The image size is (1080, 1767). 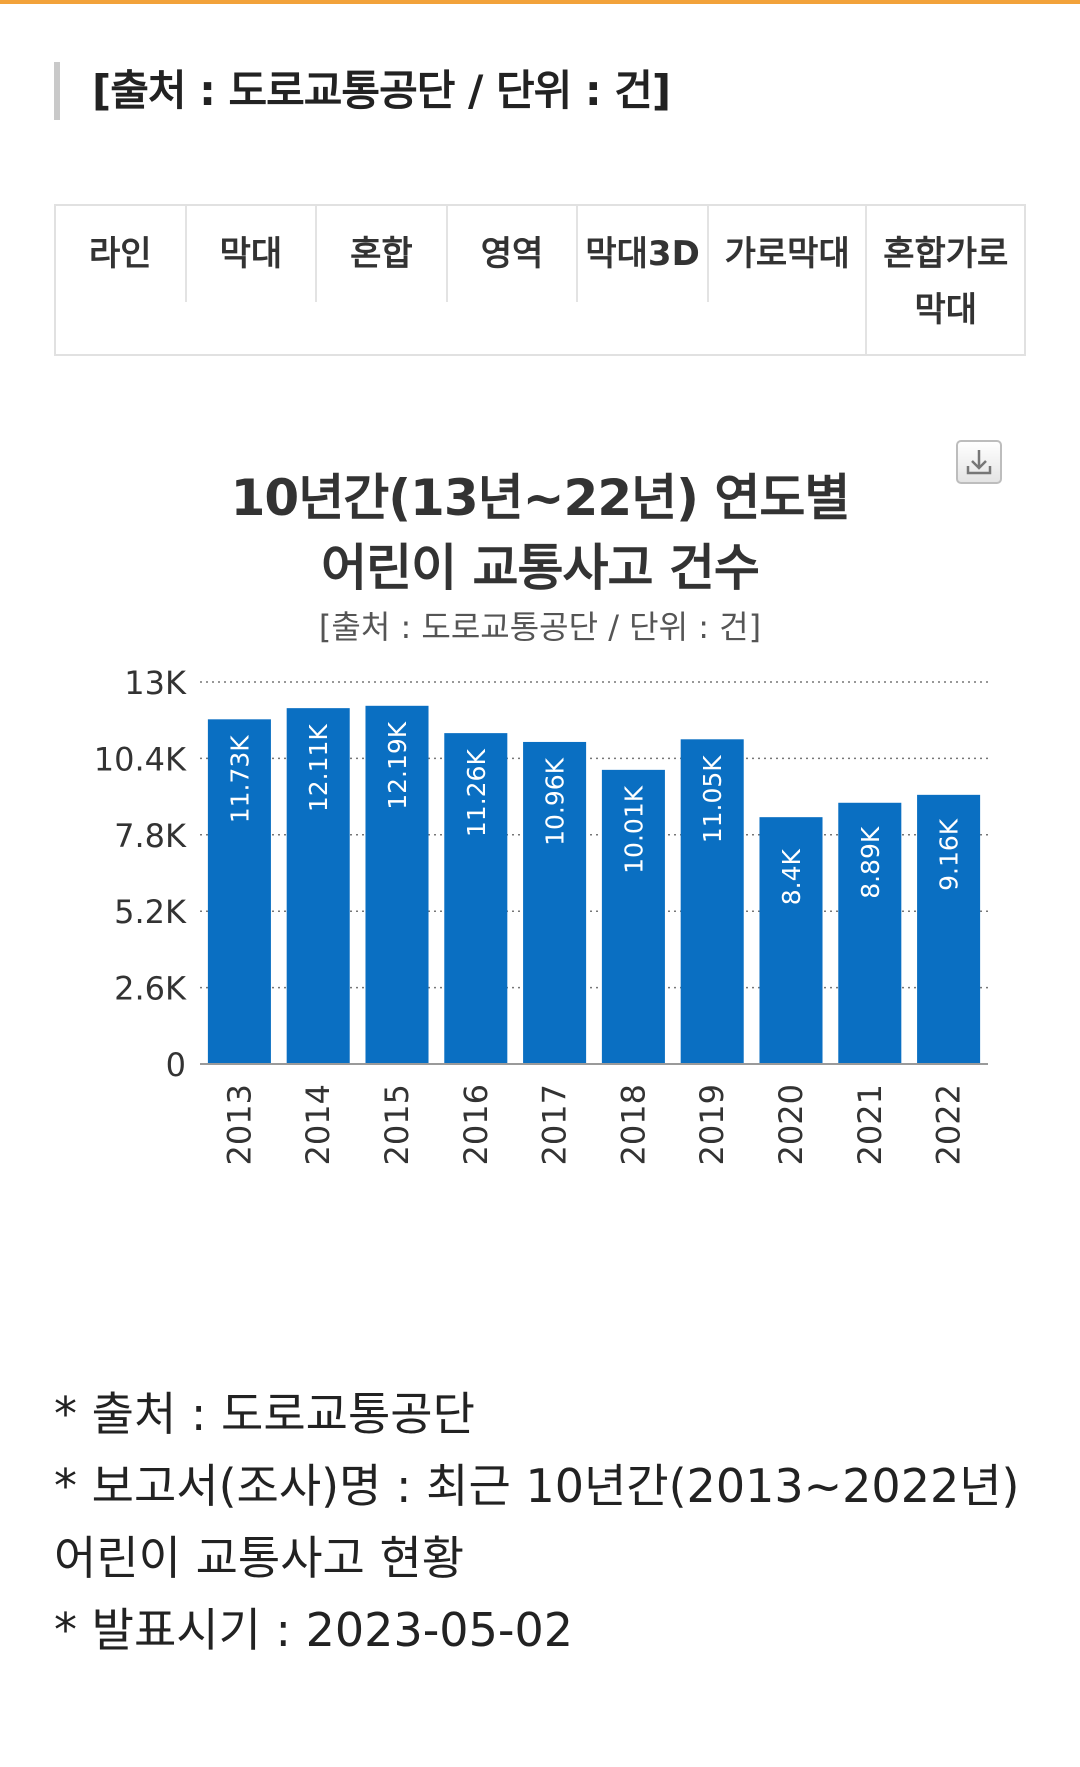 I want to click on x-tick-label: 2015, so click(x=397, y=1124).